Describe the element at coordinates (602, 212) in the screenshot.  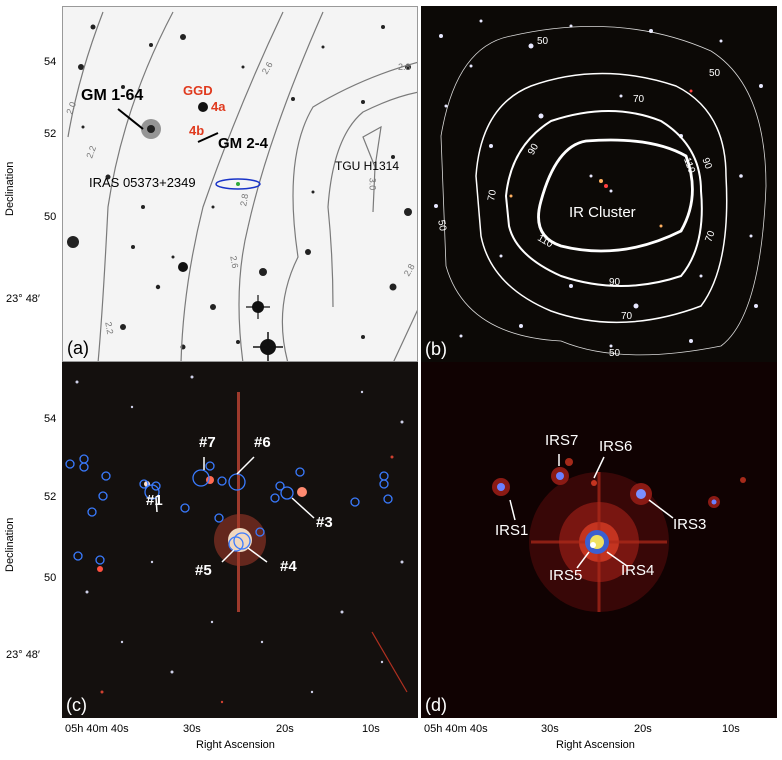
I see `ir-cluster-label: IR Cluster` at that location.